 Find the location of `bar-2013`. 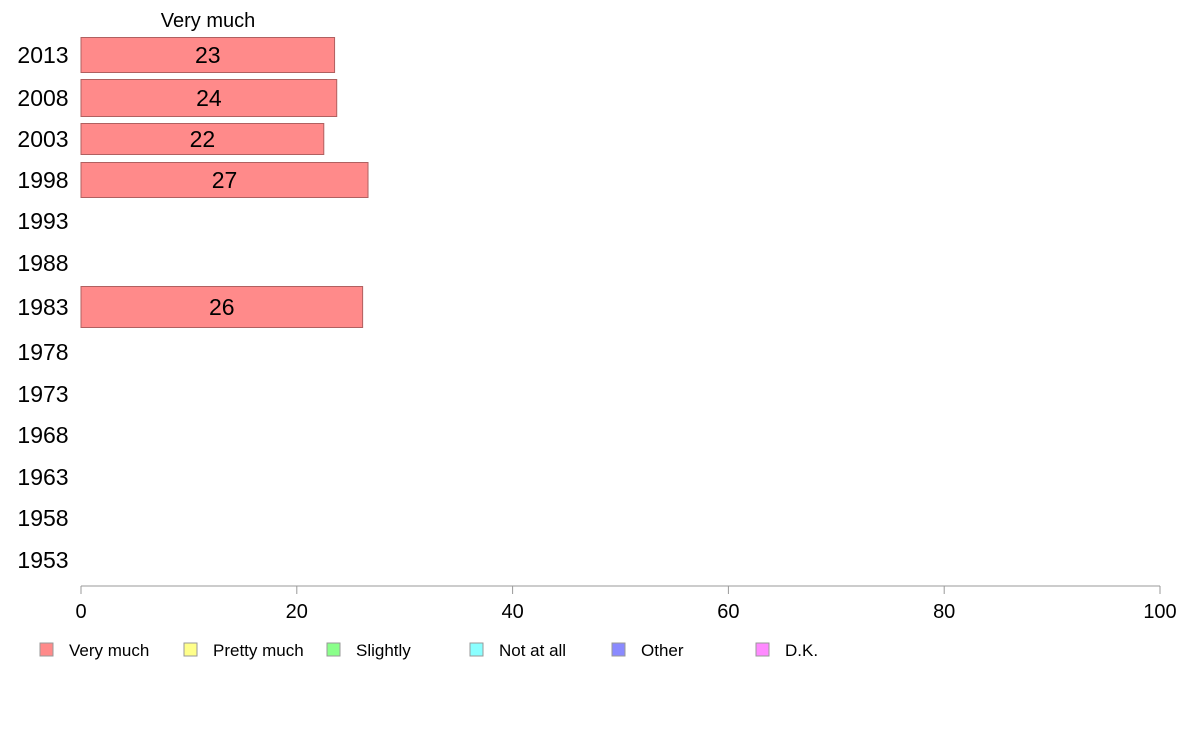

bar-2013 is located at coordinates (208, 55).